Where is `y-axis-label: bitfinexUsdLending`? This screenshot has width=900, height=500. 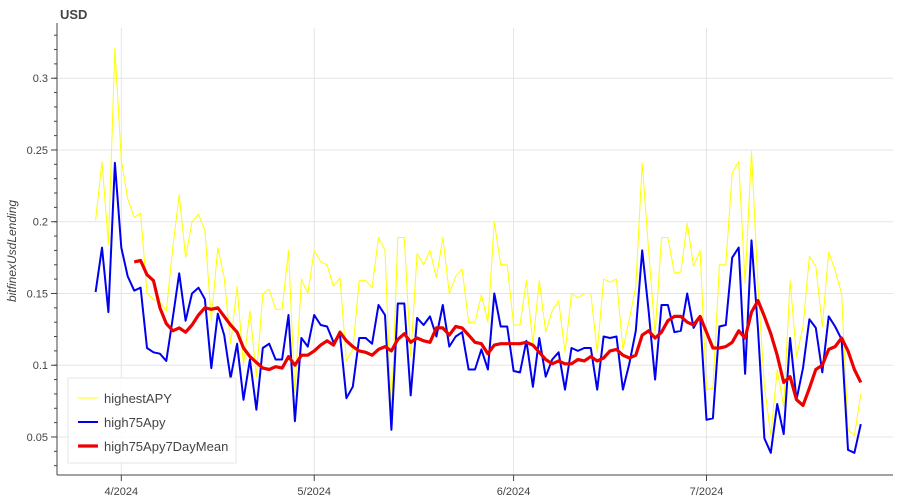 y-axis-label: bitfinexUsdLending is located at coordinates (12, 251).